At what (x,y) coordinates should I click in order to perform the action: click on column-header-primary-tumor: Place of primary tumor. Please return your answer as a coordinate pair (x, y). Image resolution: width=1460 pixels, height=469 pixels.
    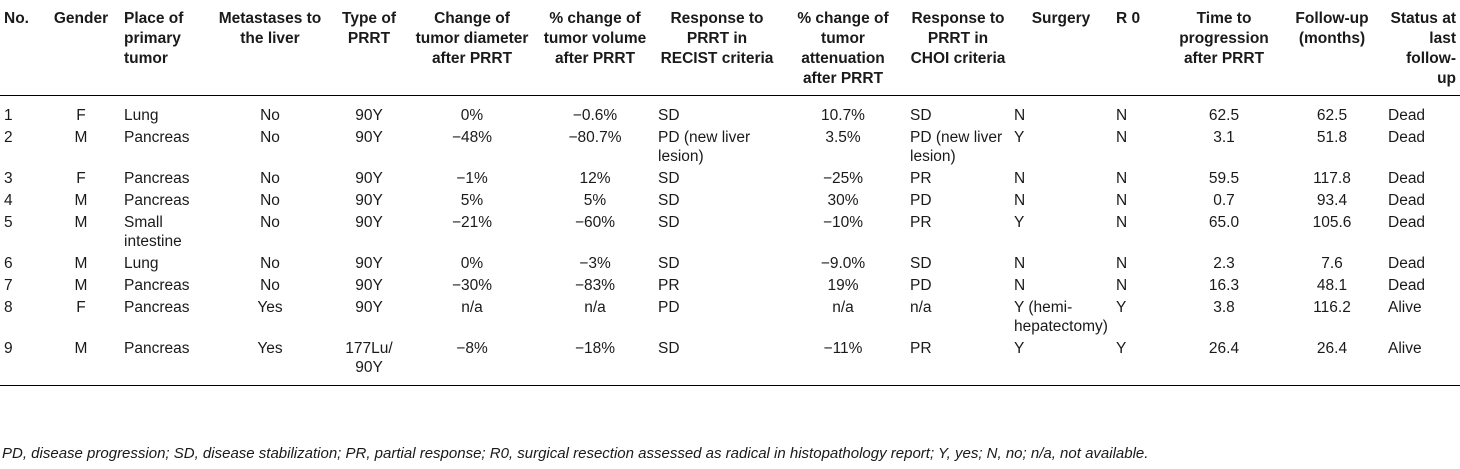
    Looking at the image, I should click on (154, 38).